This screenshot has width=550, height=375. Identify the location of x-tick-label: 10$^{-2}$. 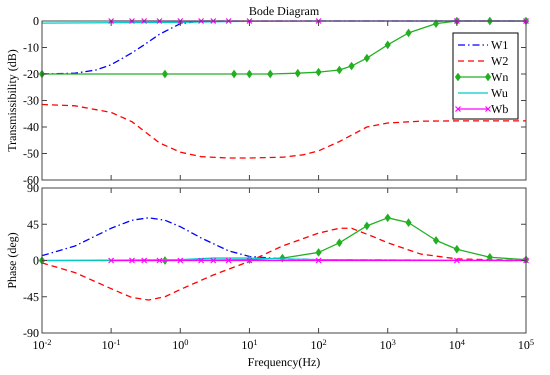
(42, 345).